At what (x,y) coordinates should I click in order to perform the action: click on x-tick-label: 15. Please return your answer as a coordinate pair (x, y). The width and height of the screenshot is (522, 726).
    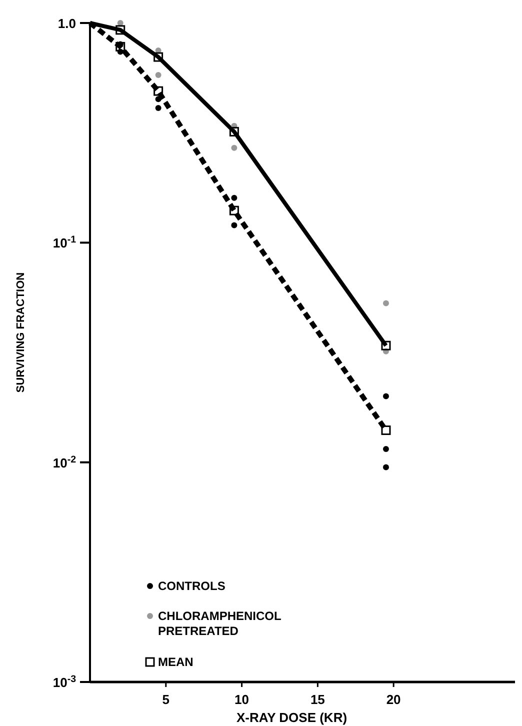
    Looking at the image, I should click on (317, 699).